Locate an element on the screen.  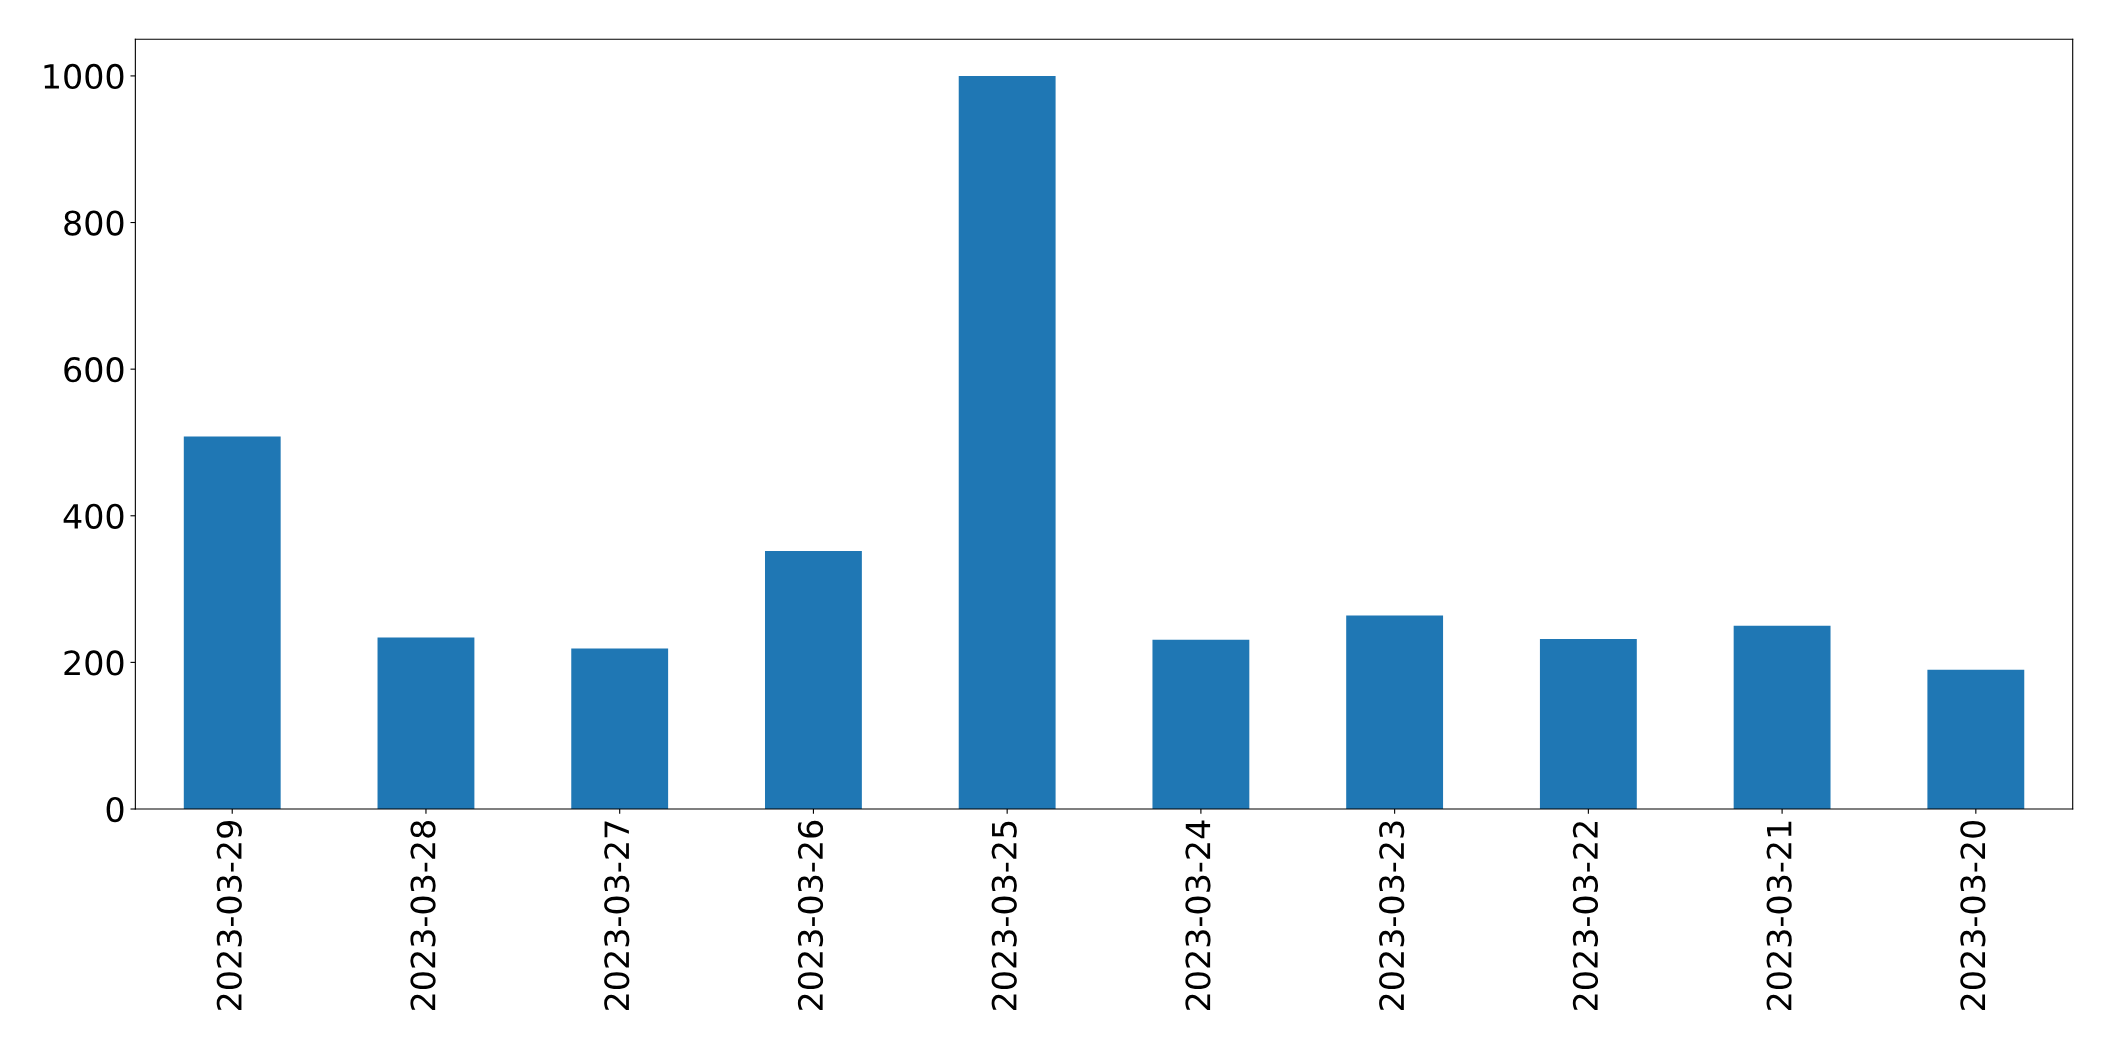
x-tick-label: 2023-03-24 is located at coordinates (1198, 915).